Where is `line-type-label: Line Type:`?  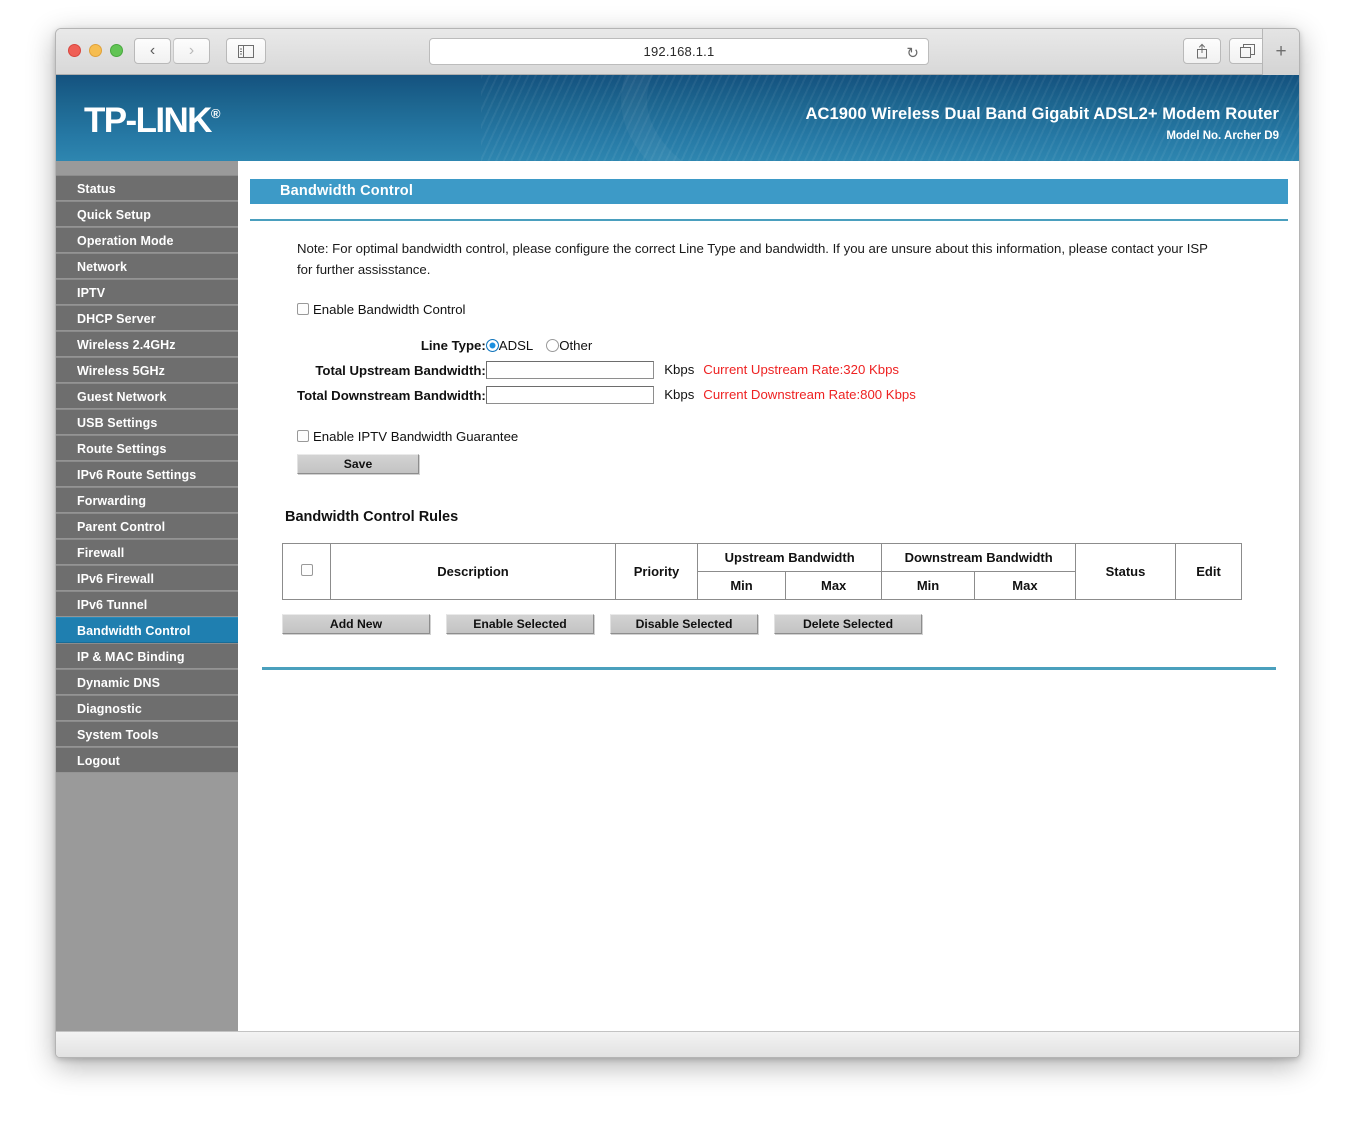
line-type-label: Line Type: is located at coordinates (453, 345).